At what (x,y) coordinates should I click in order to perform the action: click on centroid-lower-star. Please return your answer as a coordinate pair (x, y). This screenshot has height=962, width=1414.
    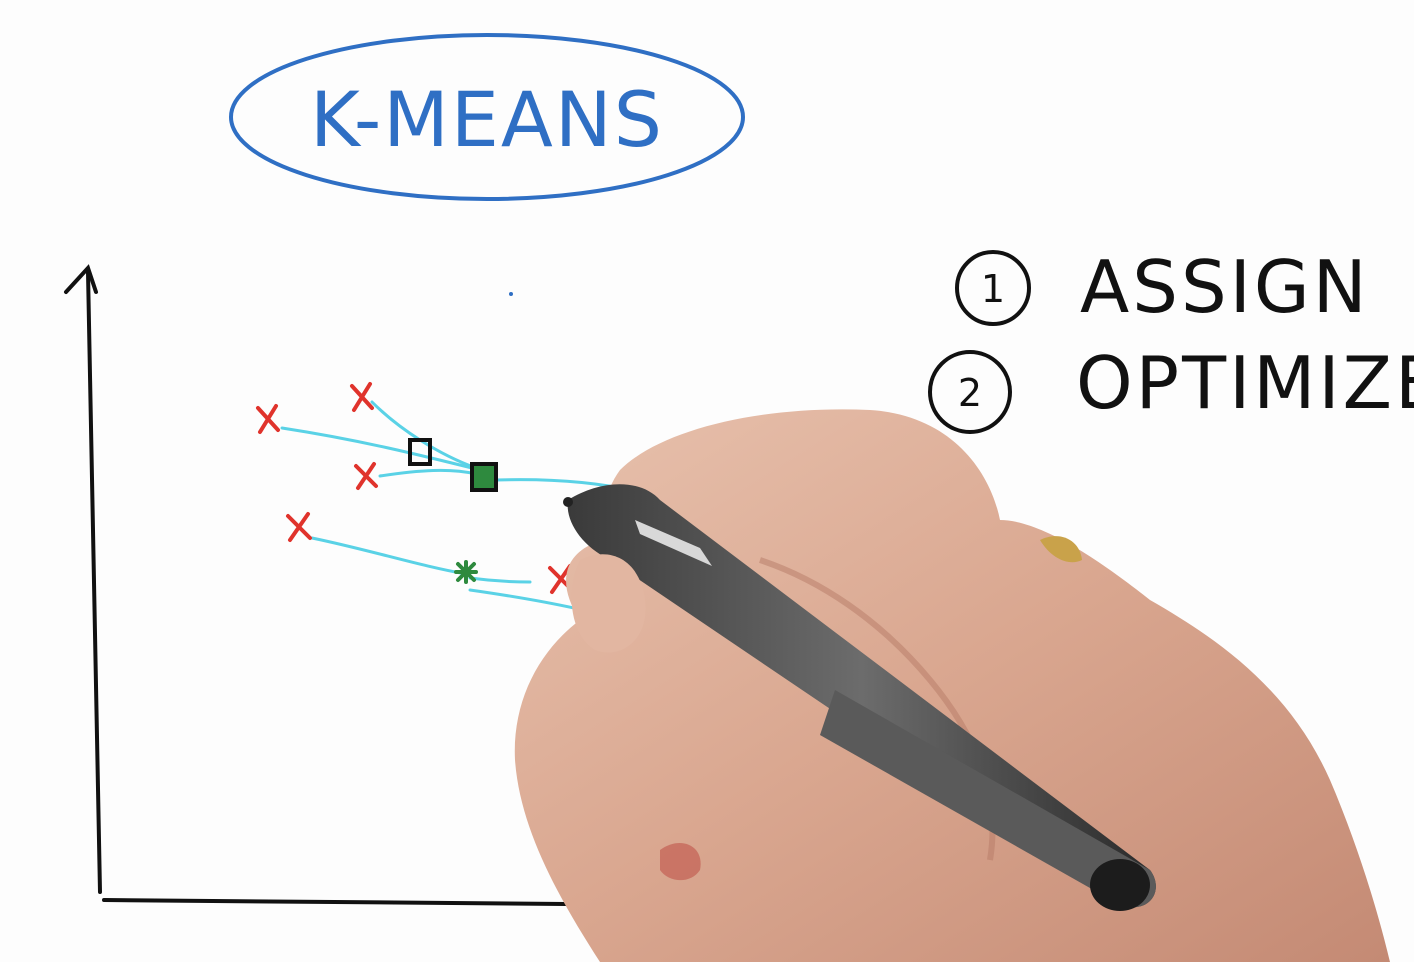
    Looking at the image, I should click on (466, 572).